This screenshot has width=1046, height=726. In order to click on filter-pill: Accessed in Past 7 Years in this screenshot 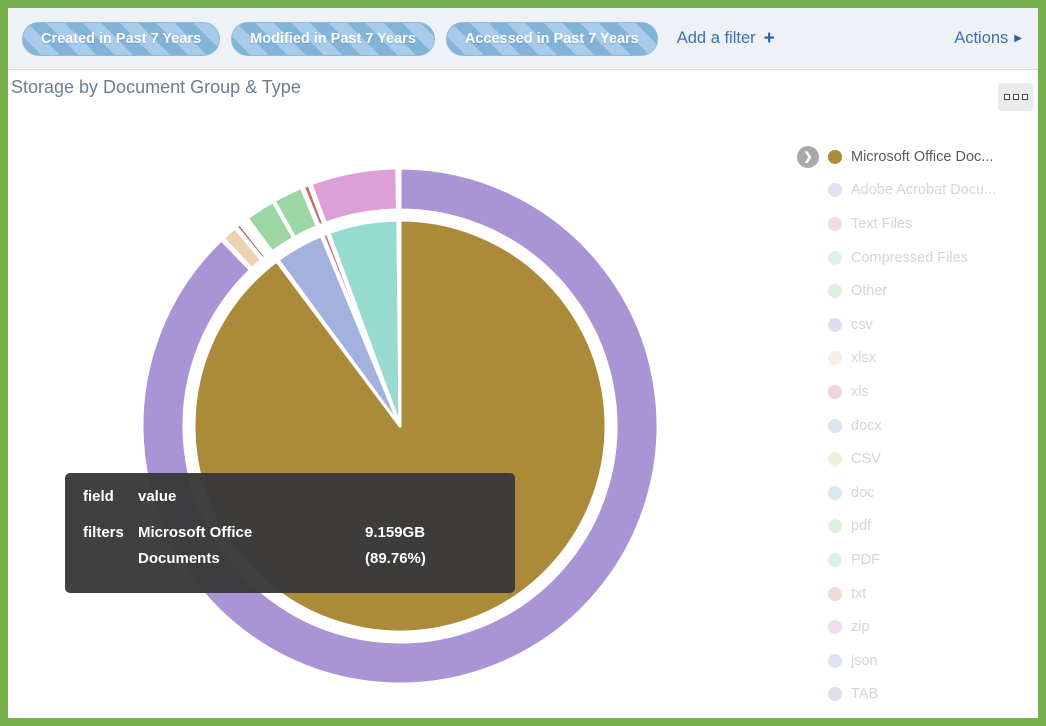, I will do `click(551, 38)`.